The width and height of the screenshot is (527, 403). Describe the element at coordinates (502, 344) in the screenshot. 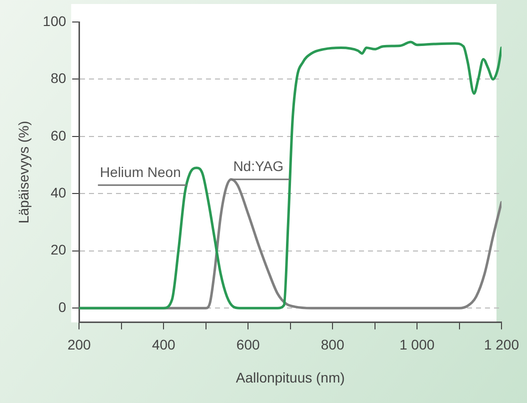

I see `x-tick-label: 1 200` at that location.